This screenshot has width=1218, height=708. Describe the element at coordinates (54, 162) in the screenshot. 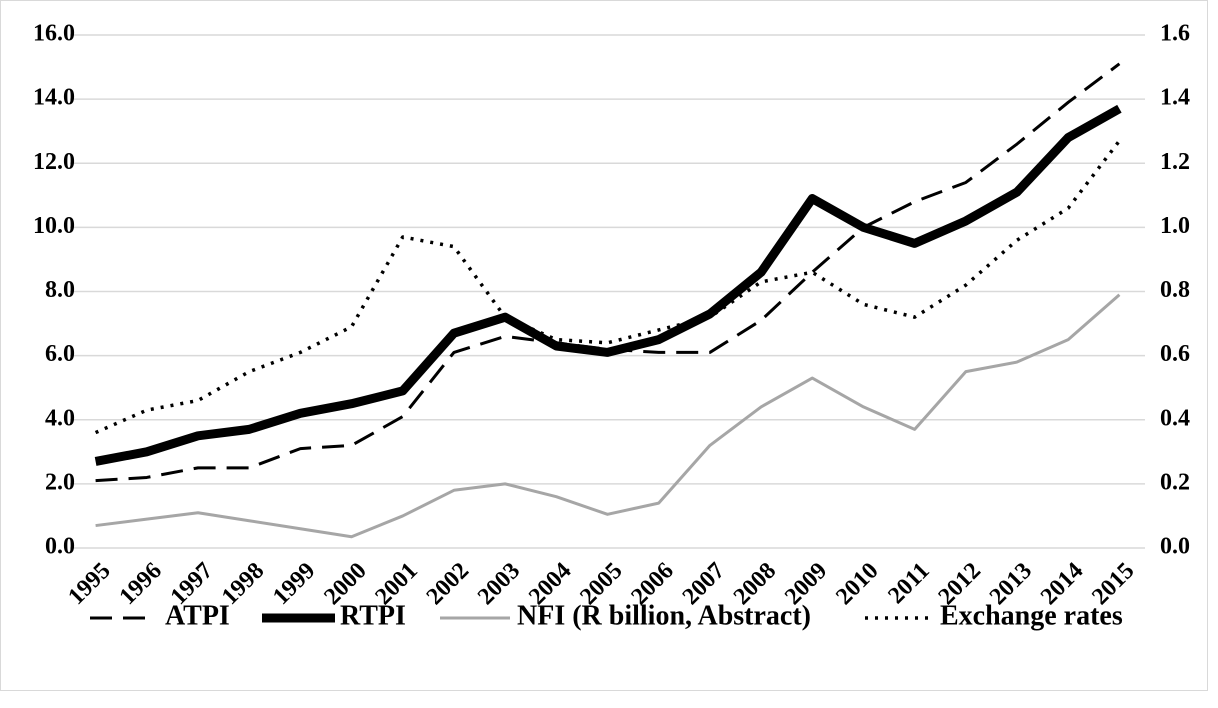

I see `y-tick-label: 12.0` at that location.